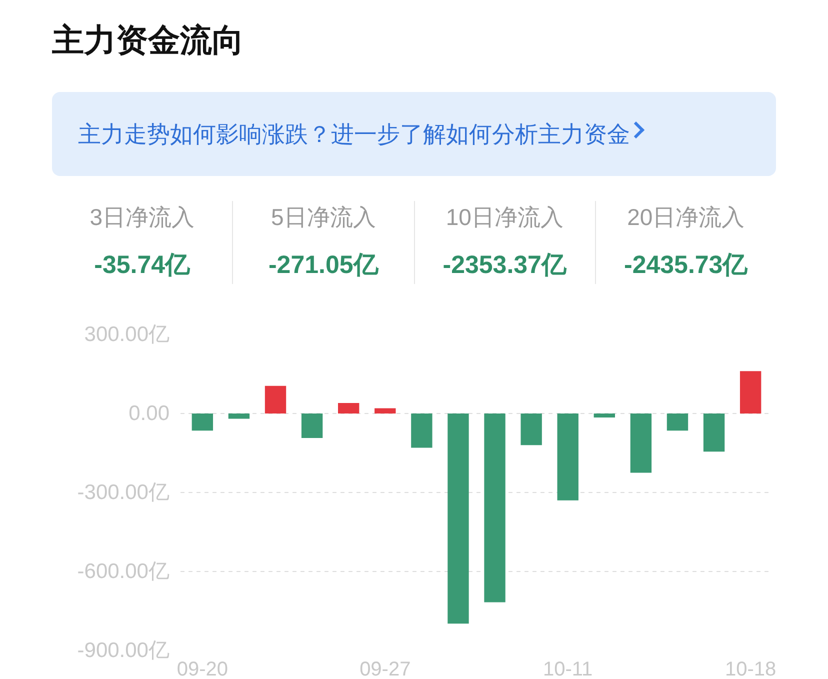  I want to click on text: 5日净流入, so click(323, 217).